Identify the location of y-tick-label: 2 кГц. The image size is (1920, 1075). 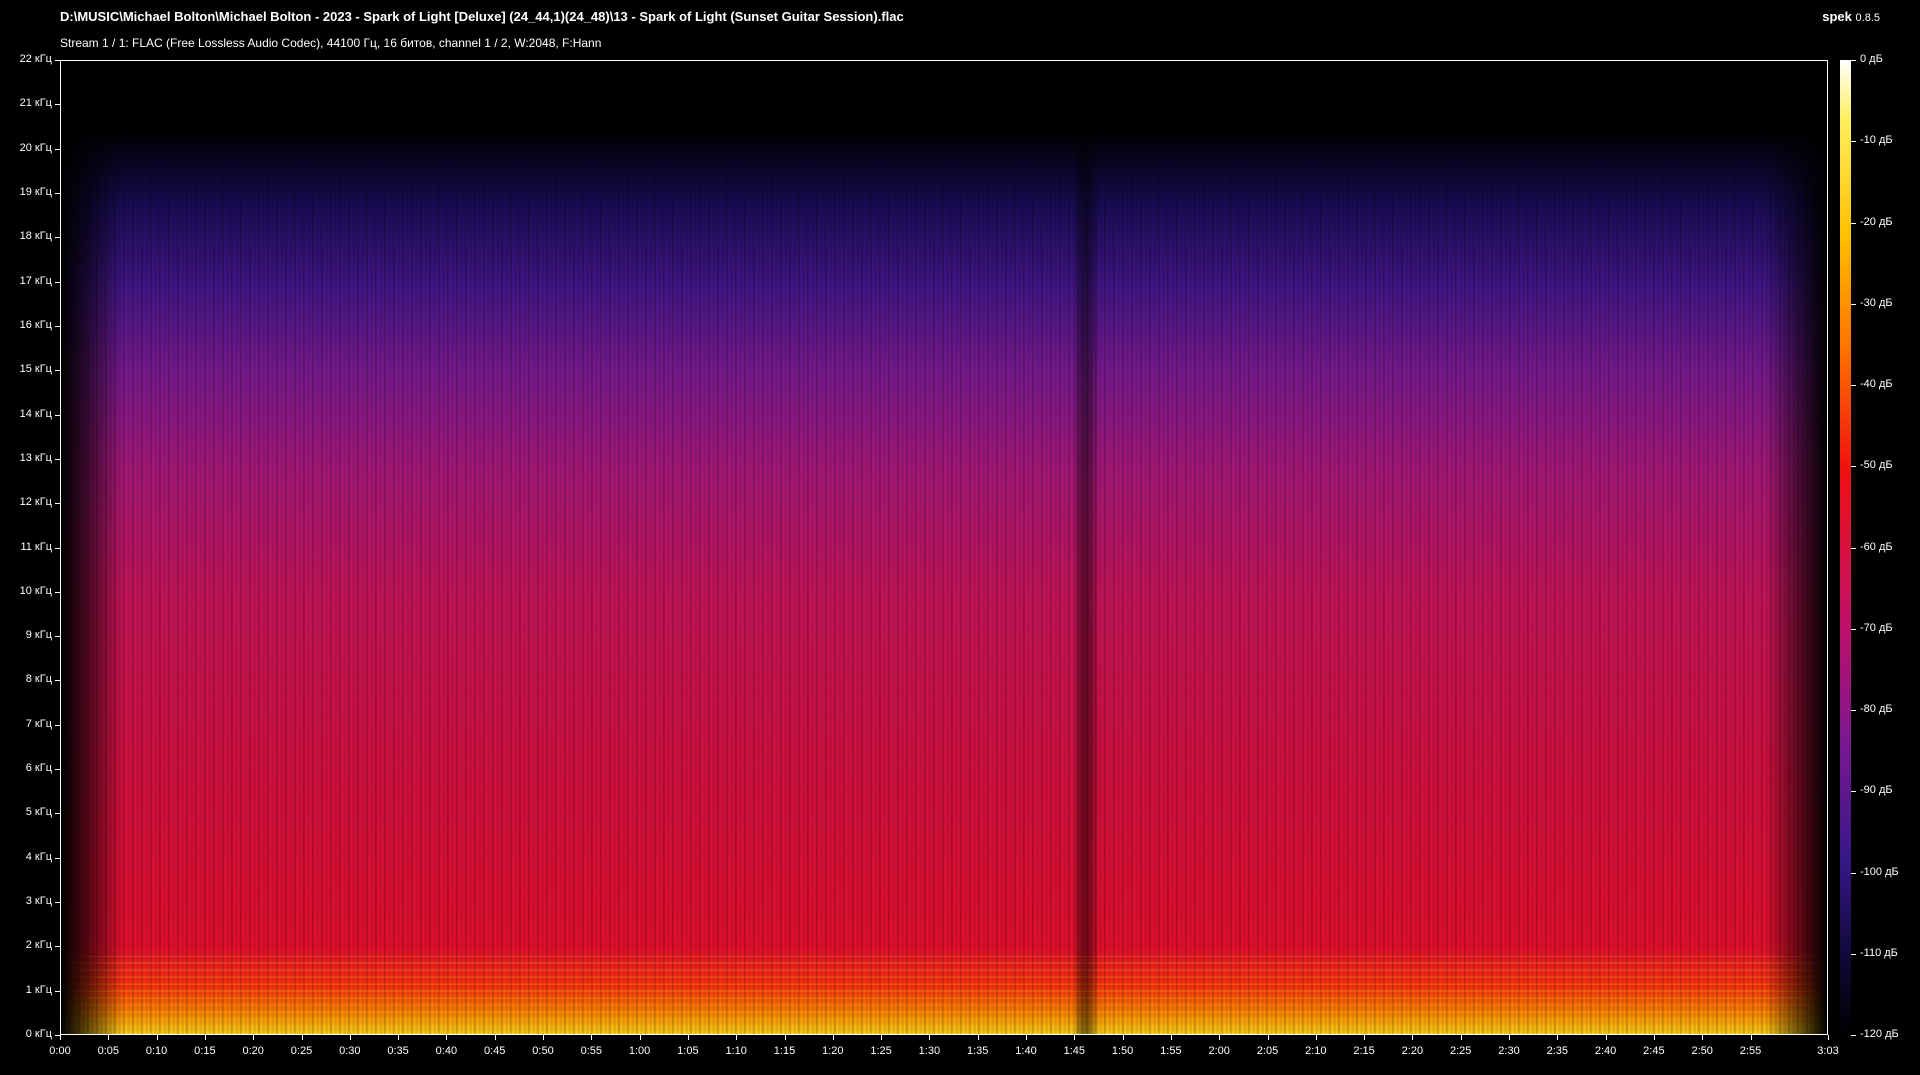
(38, 945).